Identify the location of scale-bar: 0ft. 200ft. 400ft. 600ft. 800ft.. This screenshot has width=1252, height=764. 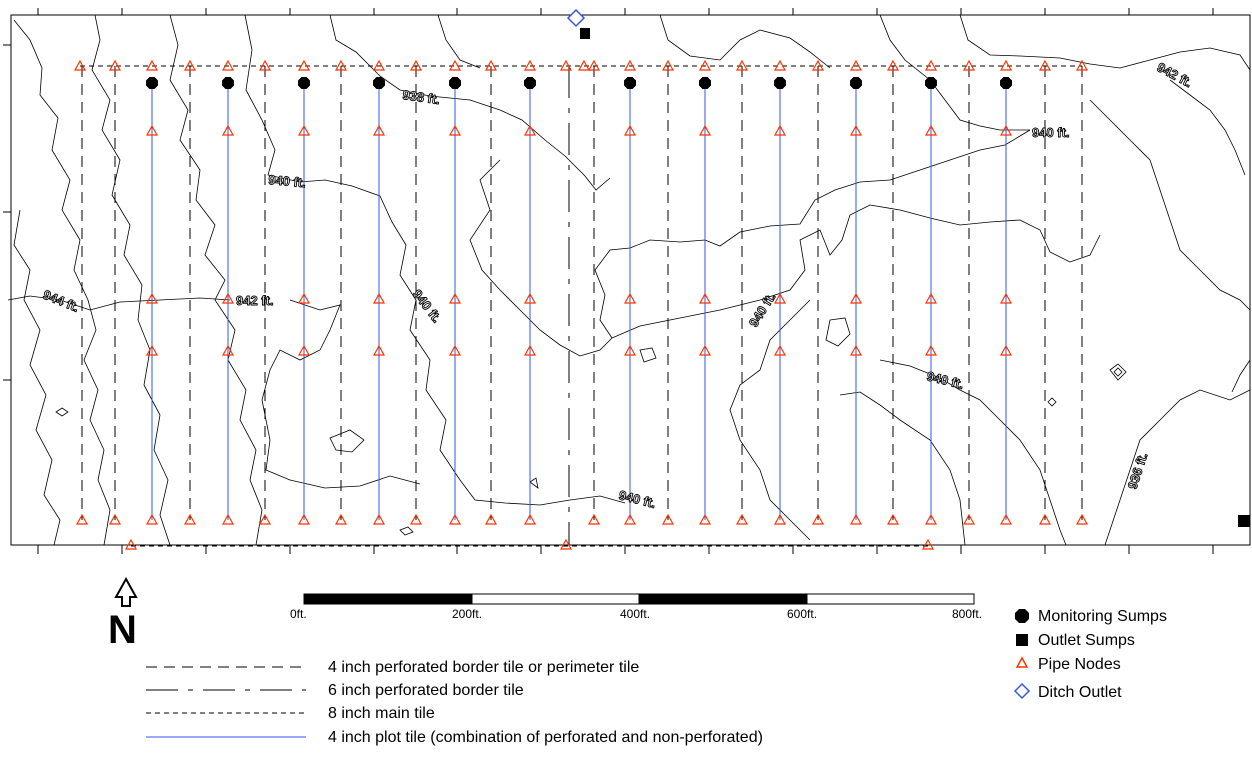
(636, 607).